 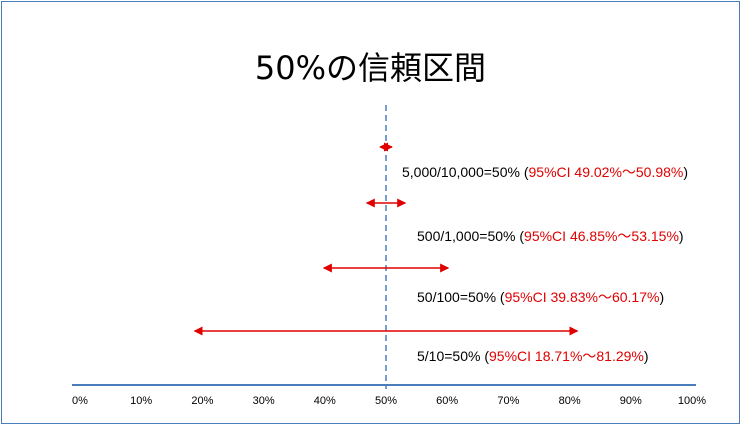 I want to click on ci-ratio-text: 50/100=50% (, so click(x=461, y=297).